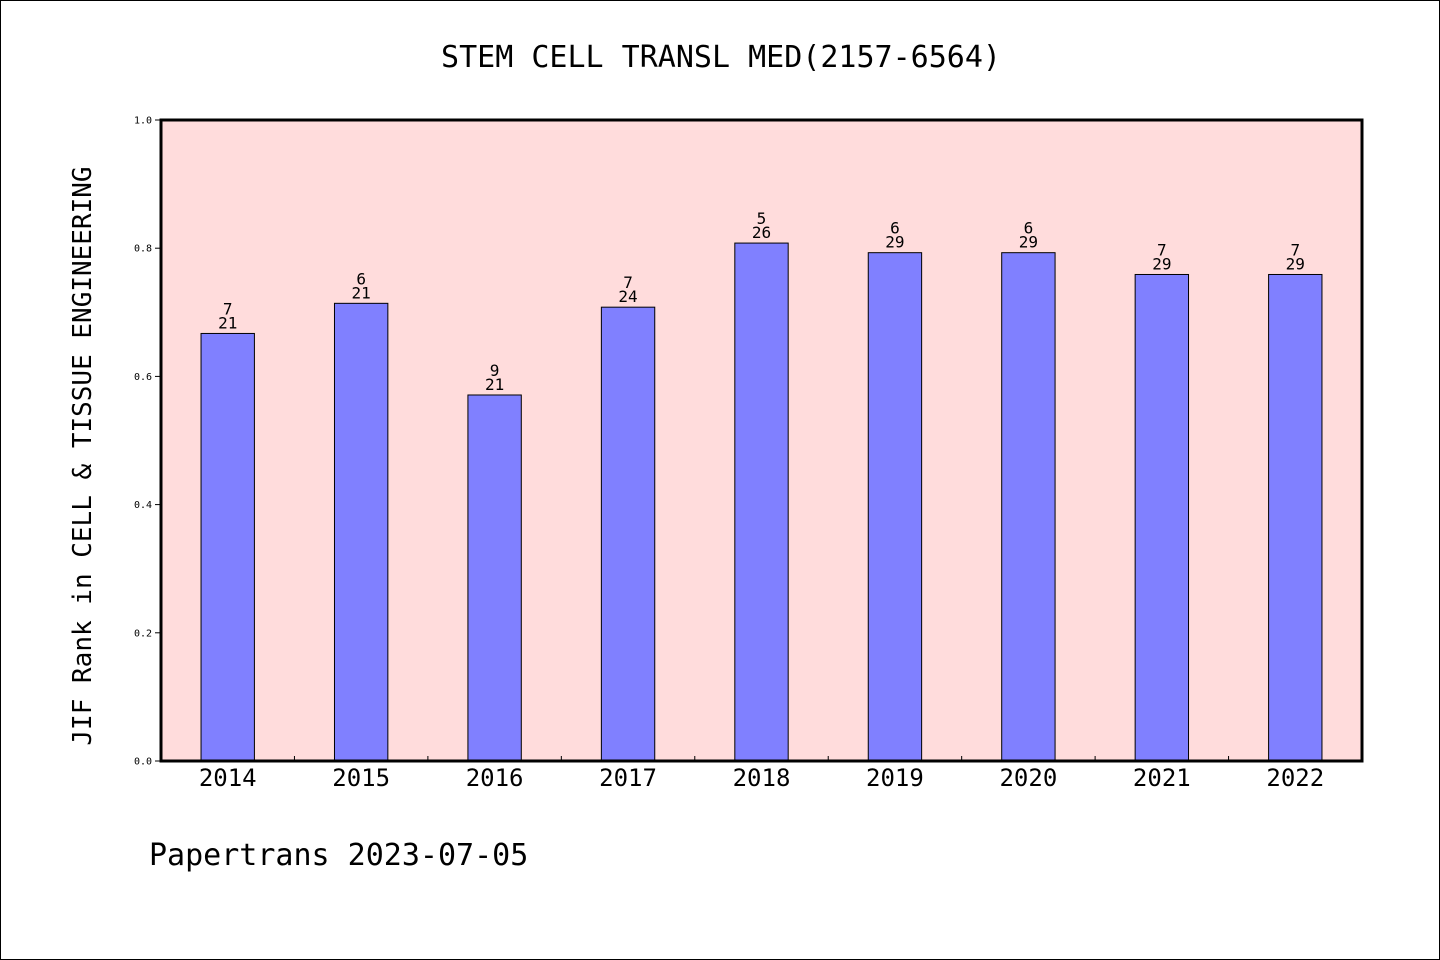 The height and width of the screenshot is (960, 1440). Describe the element at coordinates (761, 232) in the screenshot. I see `bar-label-total: 26` at that location.